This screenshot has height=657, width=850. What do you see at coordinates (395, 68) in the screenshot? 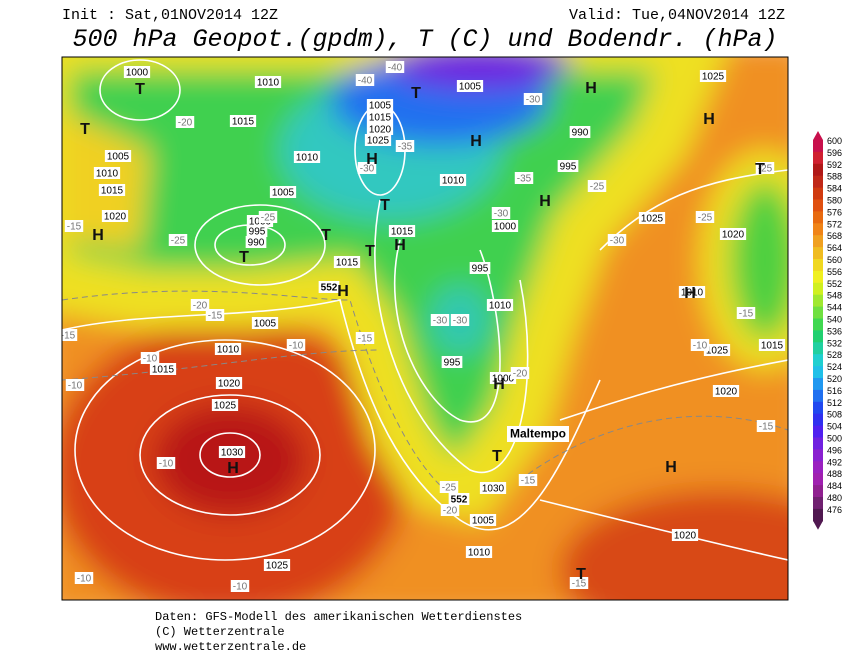
I see `temperature-label-text: -40` at bounding box center [395, 68].